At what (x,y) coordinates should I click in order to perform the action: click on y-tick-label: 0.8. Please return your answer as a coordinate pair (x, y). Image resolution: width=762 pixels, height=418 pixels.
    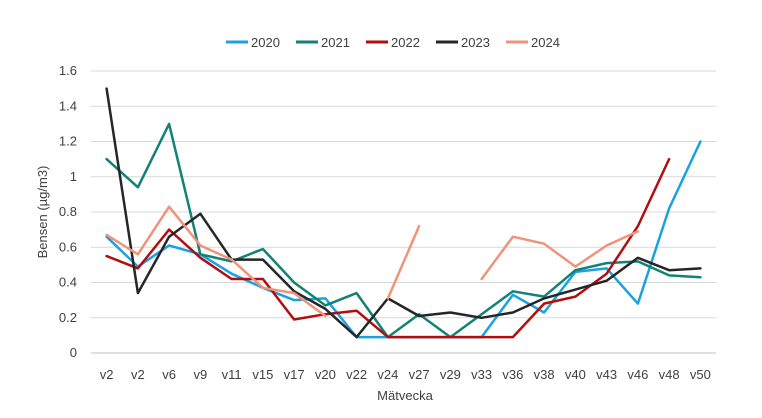
    Looking at the image, I should click on (68, 211).